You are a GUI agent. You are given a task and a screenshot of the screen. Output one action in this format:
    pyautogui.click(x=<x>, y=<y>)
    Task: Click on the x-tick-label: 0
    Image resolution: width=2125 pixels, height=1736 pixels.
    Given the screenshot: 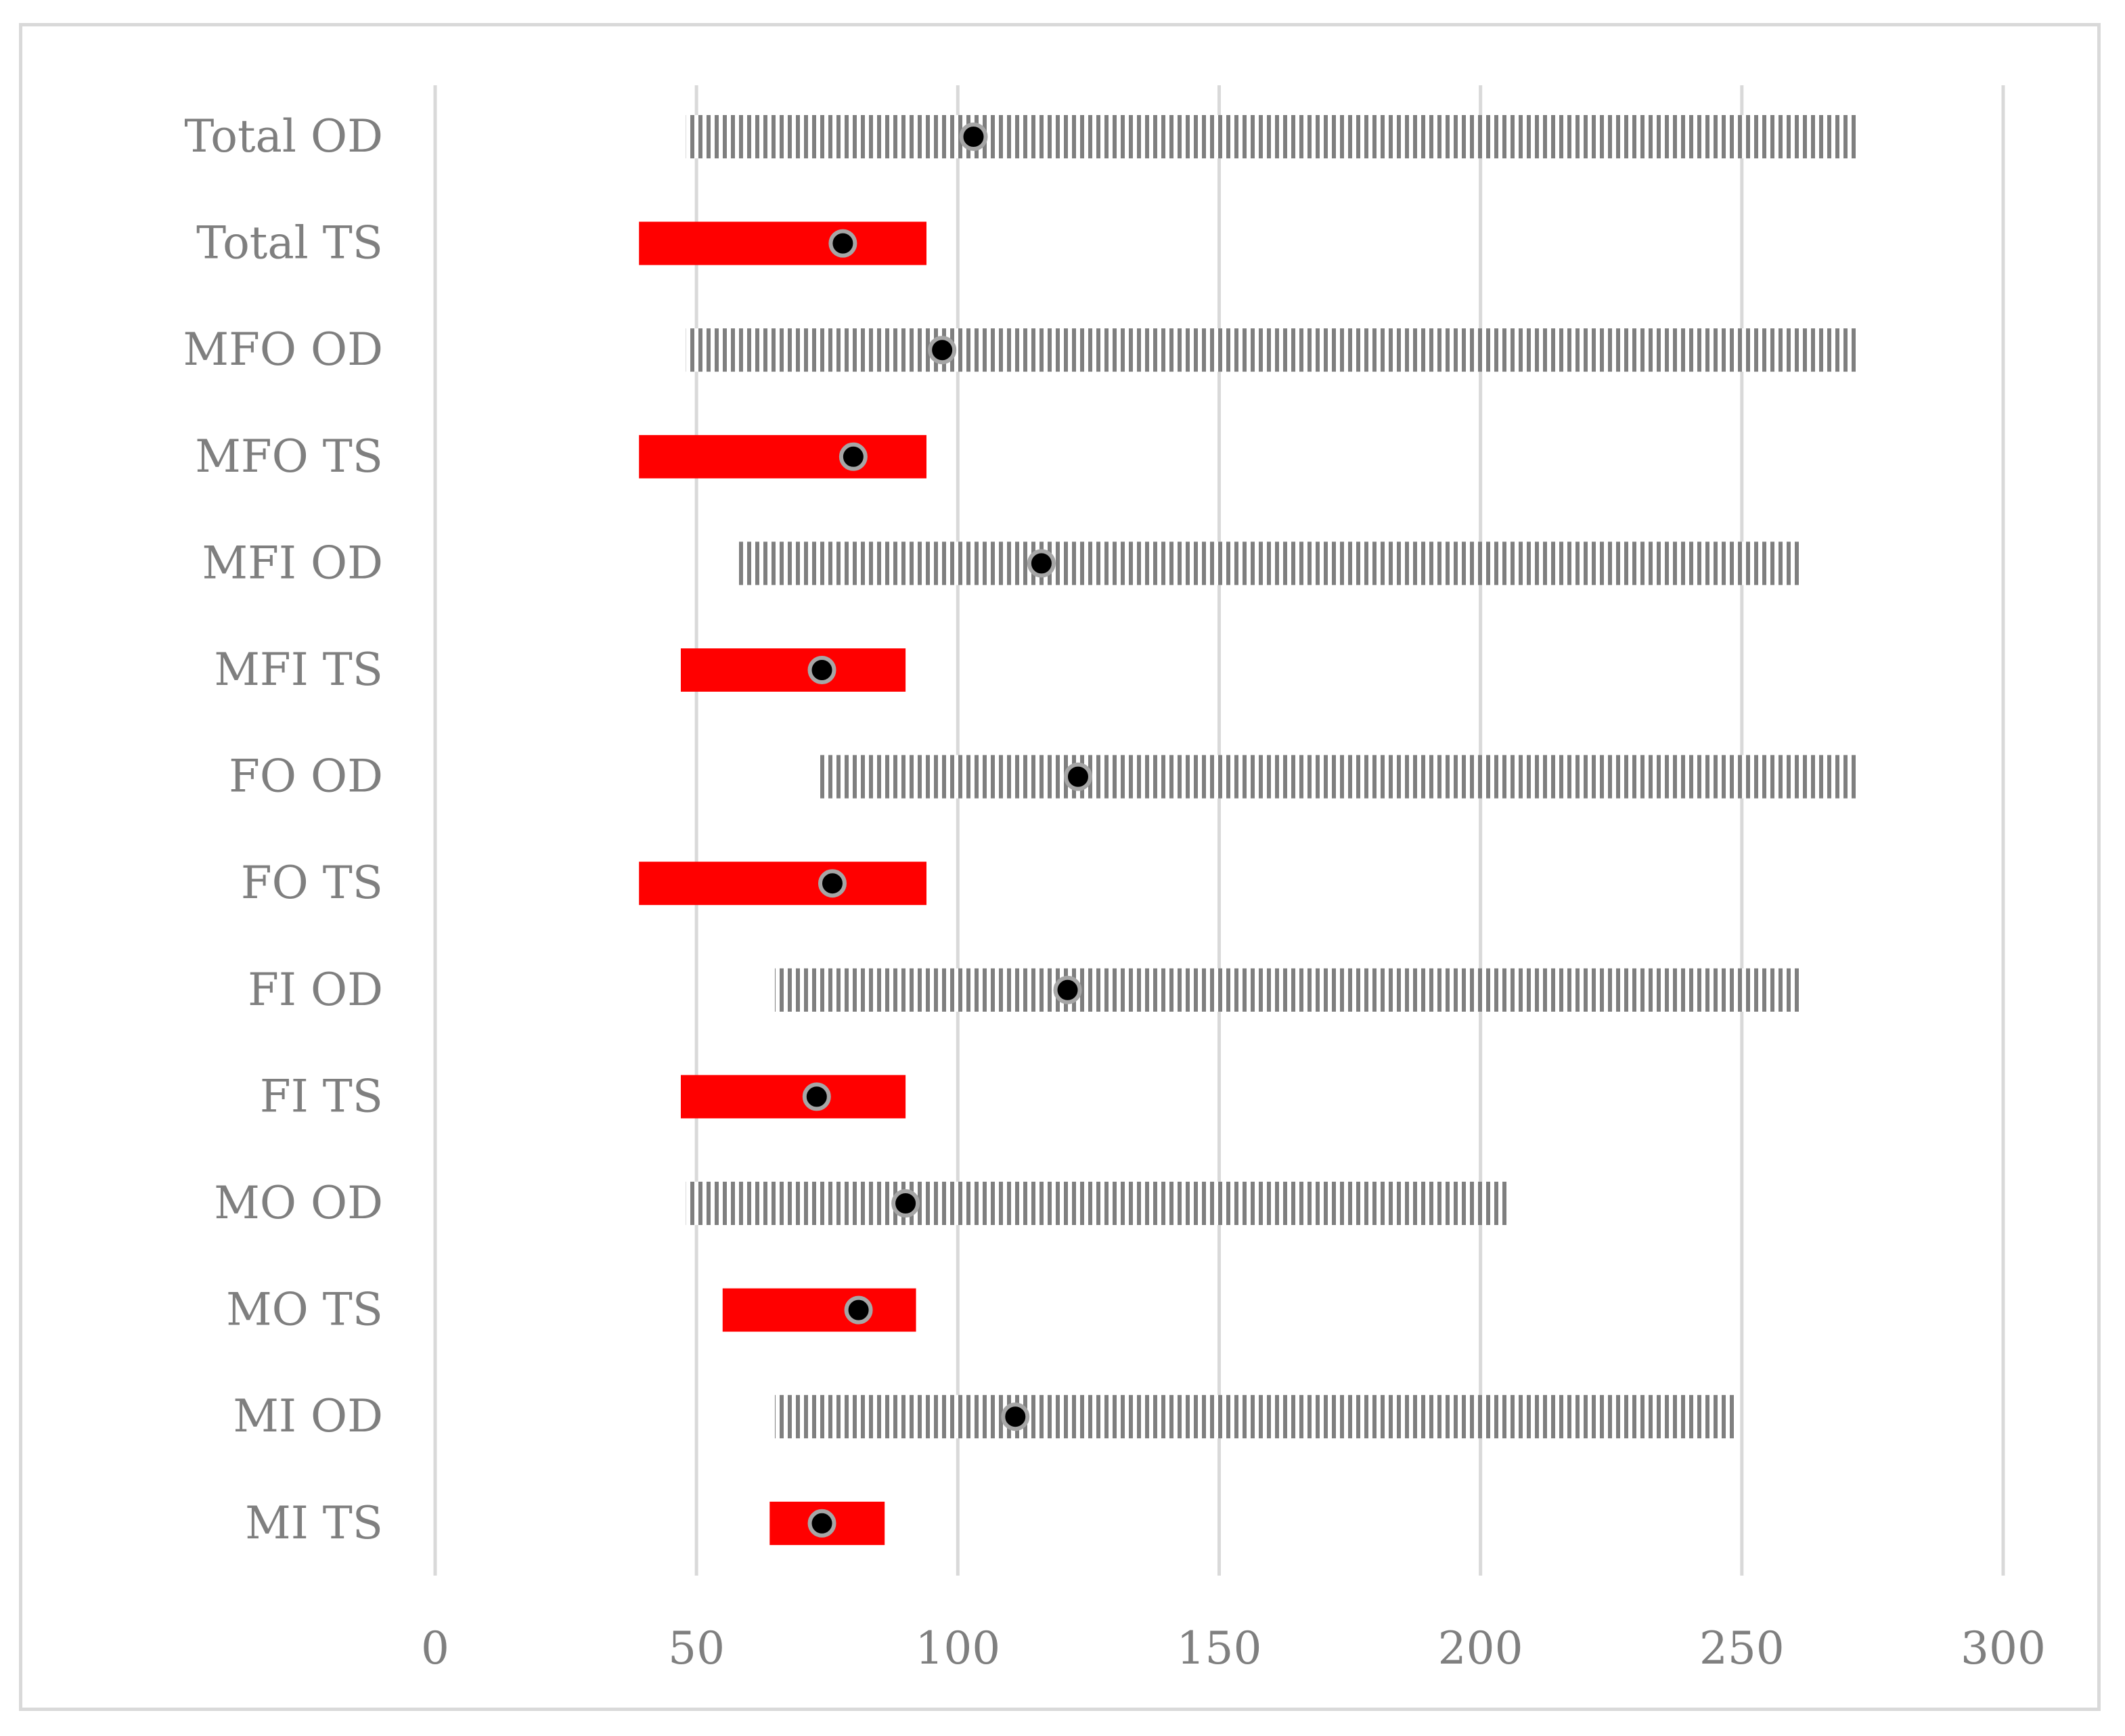 What is the action you would take?
    pyautogui.click(x=435, y=1648)
    